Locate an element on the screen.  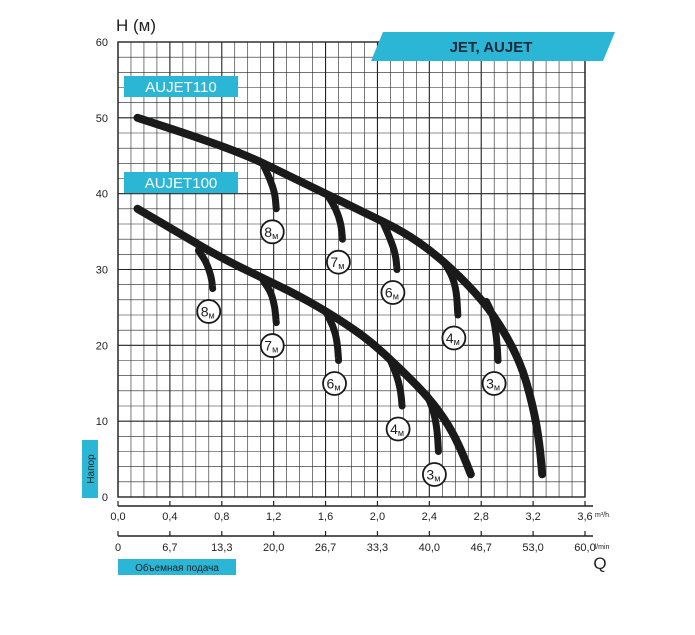
x-tick-label-lmin: 33,3 is located at coordinates (377, 548).